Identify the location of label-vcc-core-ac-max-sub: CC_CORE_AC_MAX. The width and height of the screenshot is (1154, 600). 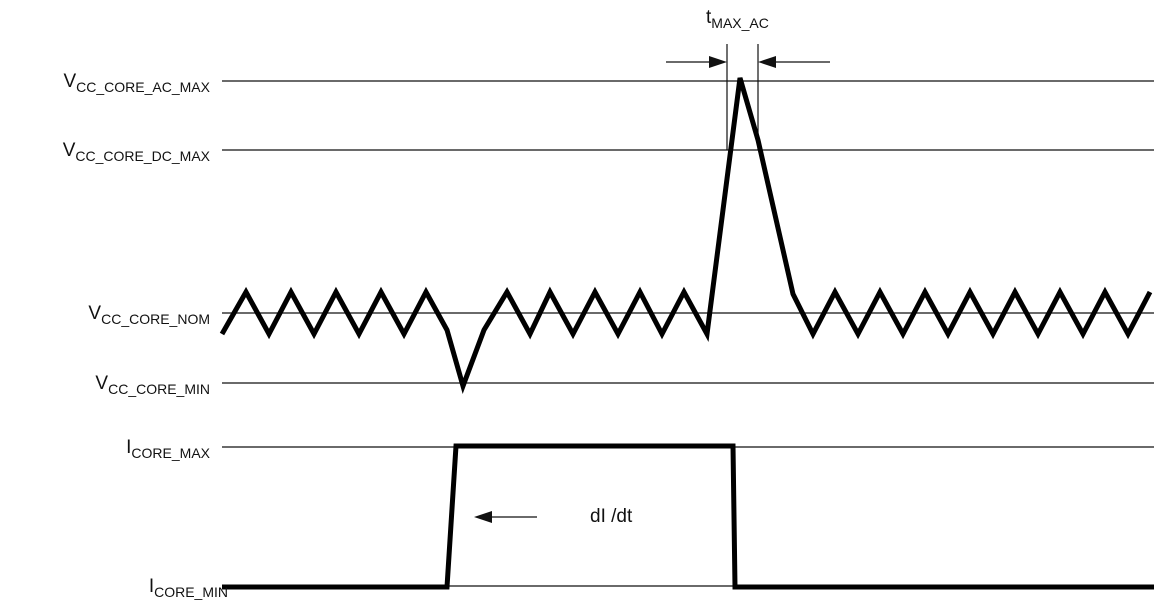
(143, 87).